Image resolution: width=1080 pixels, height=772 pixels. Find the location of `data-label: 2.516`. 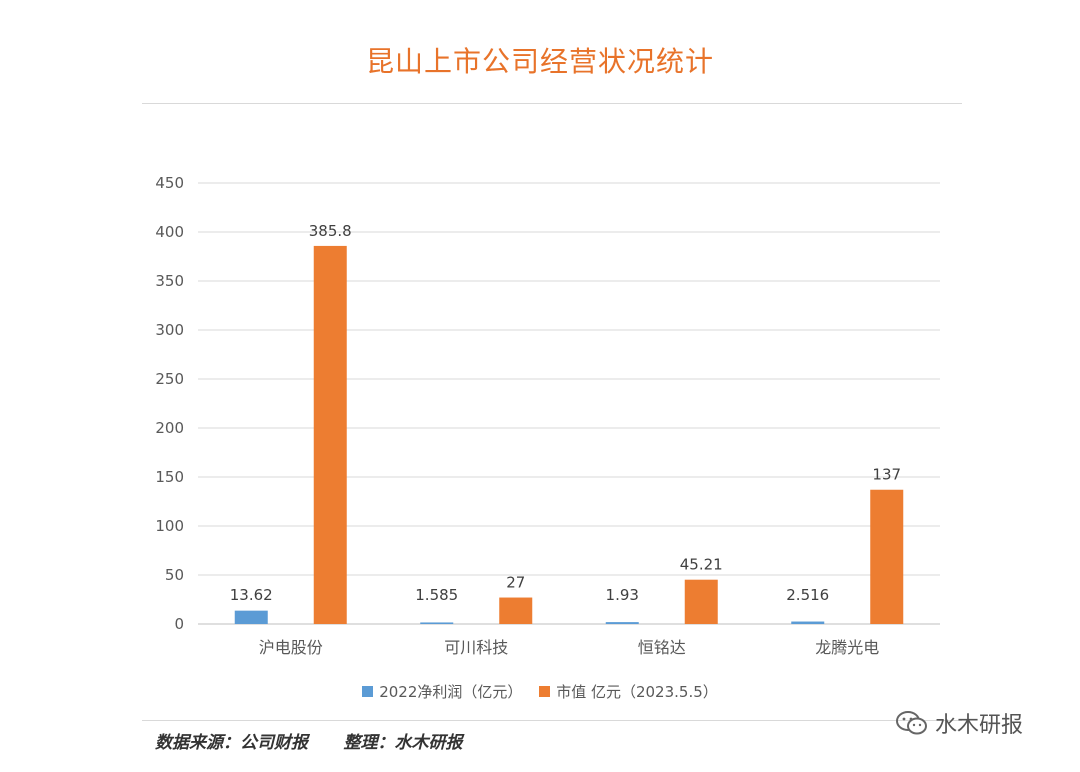

data-label: 2.516 is located at coordinates (807, 595).